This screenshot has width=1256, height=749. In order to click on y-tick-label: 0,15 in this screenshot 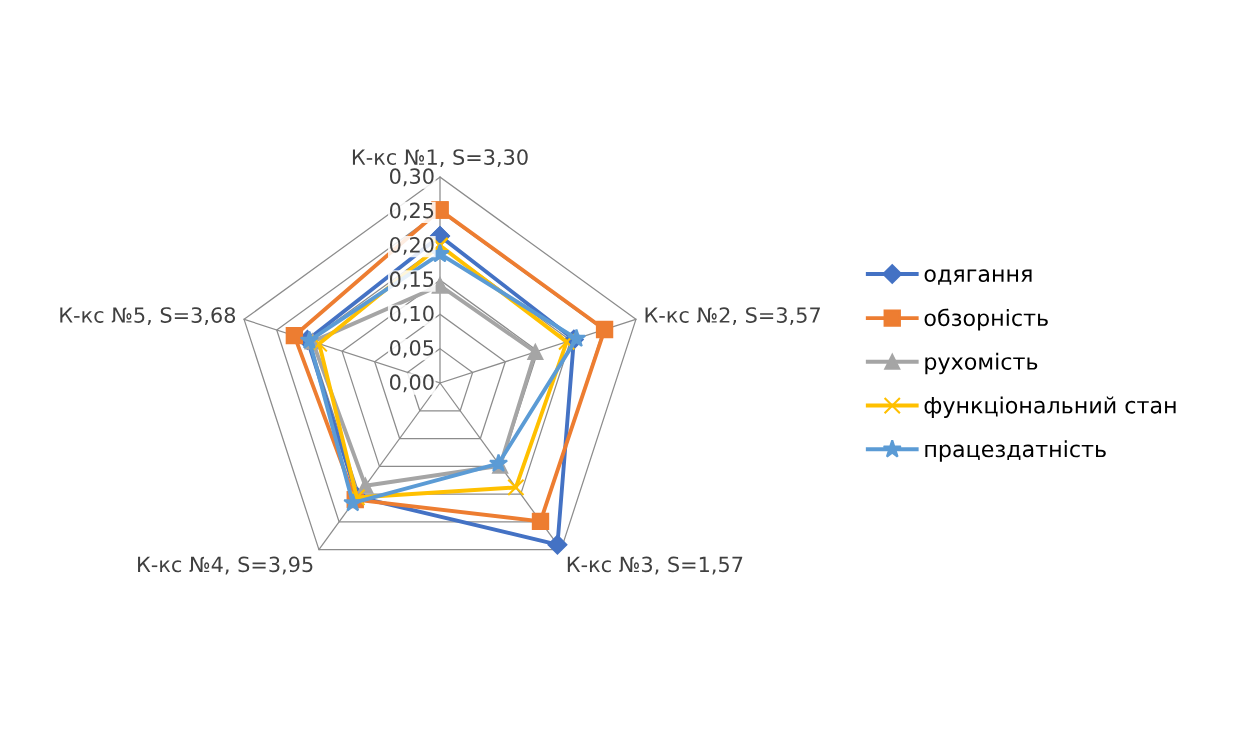, I will do `click(411, 280)`.